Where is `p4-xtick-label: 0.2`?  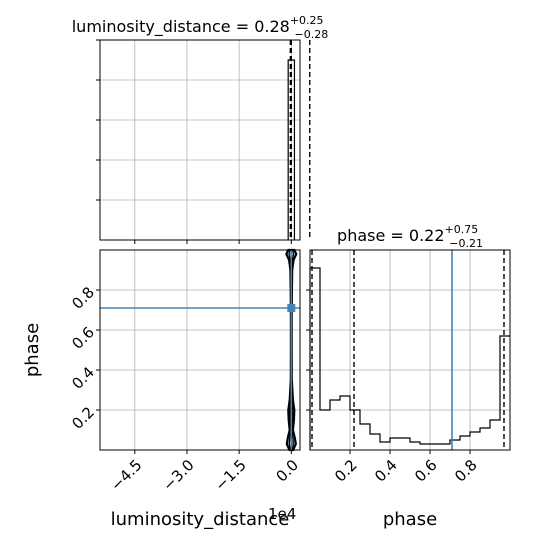
p4-xtick-label: 0.2 is located at coordinates (346, 471).